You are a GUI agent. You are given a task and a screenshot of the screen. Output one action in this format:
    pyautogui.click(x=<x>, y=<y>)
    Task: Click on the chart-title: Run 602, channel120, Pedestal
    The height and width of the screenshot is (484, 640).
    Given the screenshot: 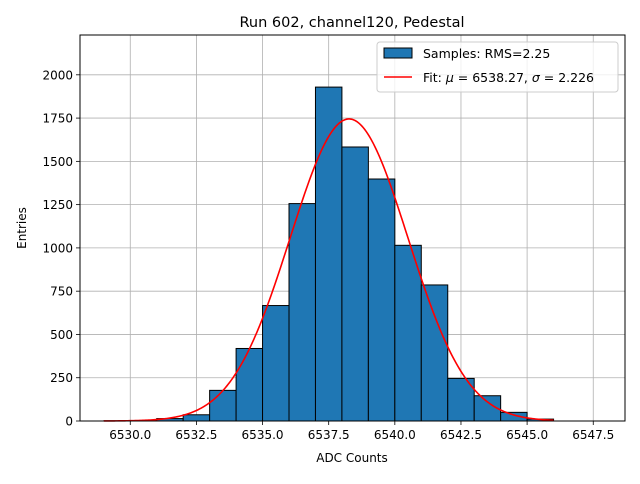 What is the action you would take?
    pyautogui.click(x=351, y=23)
    